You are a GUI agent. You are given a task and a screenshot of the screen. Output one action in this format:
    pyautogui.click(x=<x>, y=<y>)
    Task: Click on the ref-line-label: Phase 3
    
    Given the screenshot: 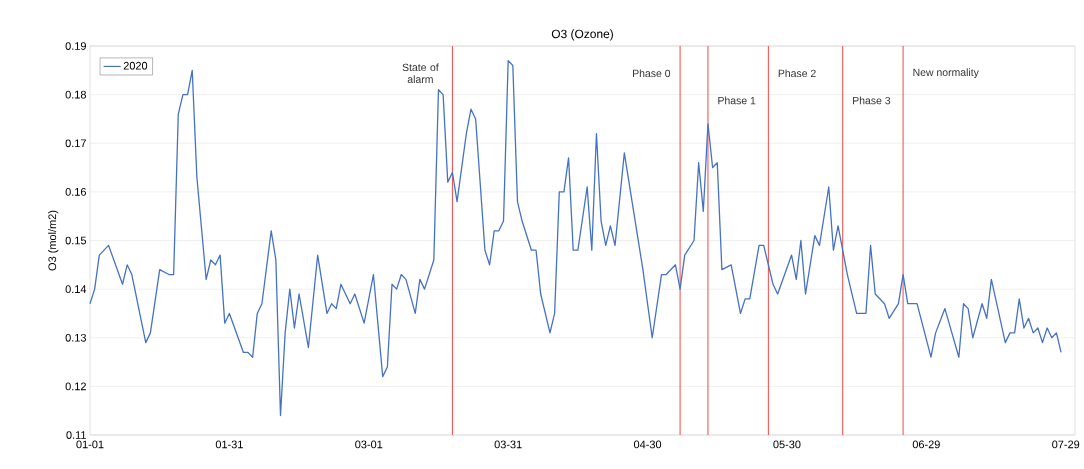 What is the action you would take?
    pyautogui.click(x=872, y=100)
    